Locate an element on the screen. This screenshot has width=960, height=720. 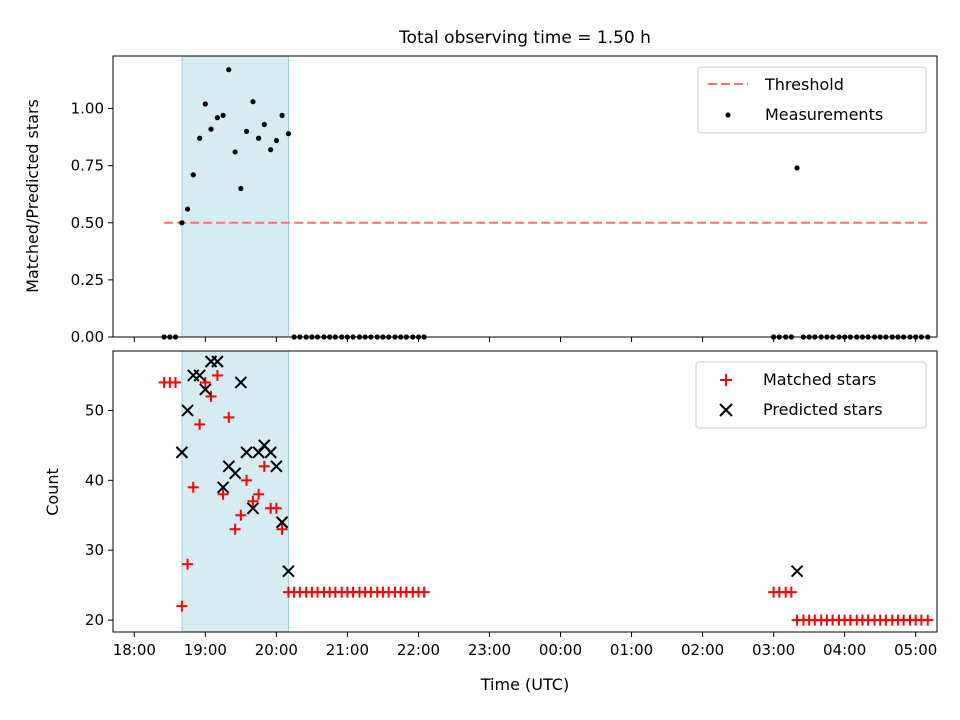
bottom-xlabel: Time (UTC) is located at coordinates (524, 684).